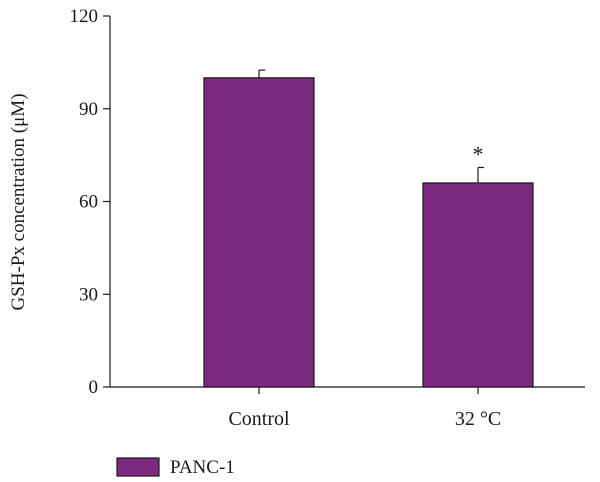  What do you see at coordinates (84, 16) in the screenshot?
I see `y-tick-label: 120` at bounding box center [84, 16].